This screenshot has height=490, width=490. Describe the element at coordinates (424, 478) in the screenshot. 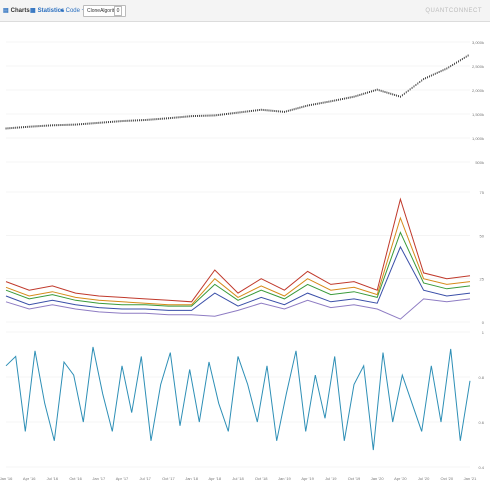

I see `x-tick-label: Jul '20` at that location.